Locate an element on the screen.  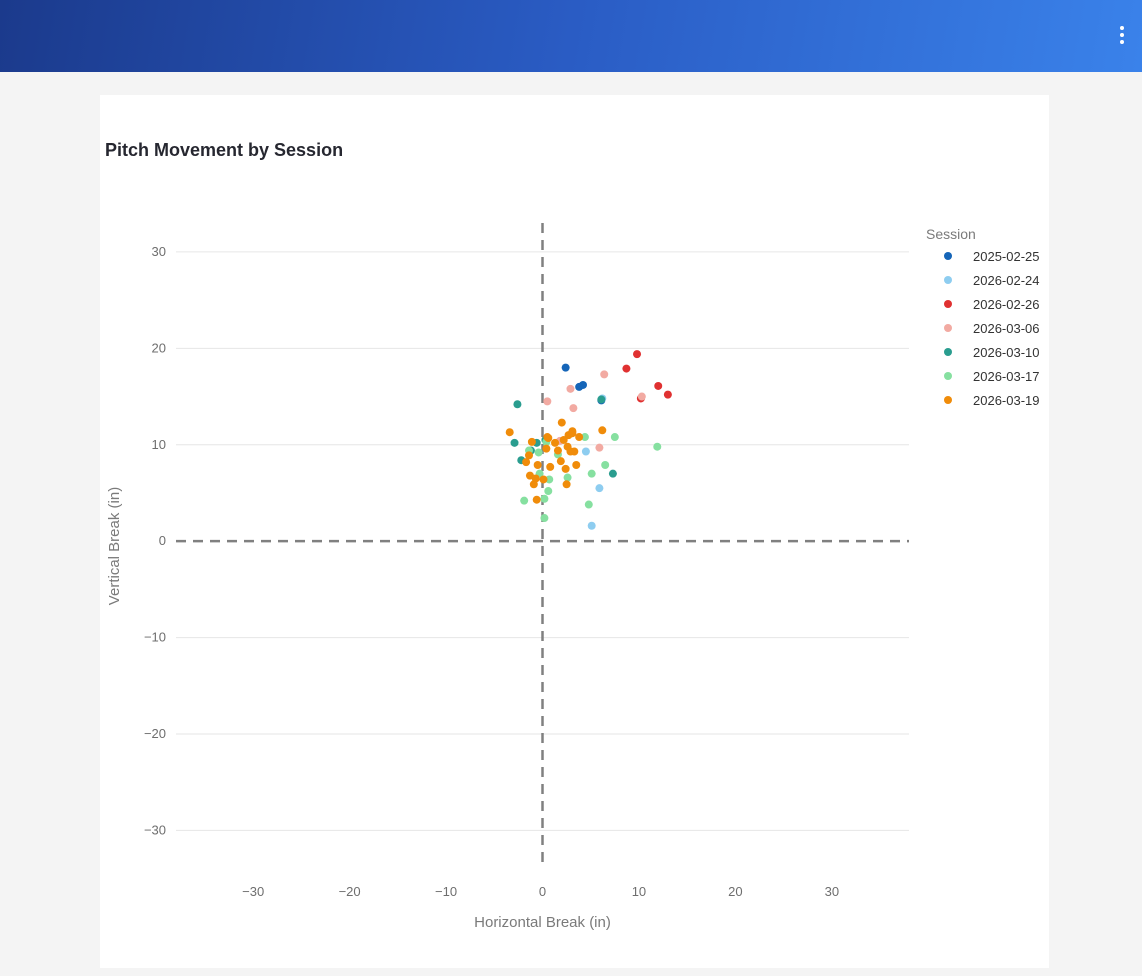
legend-title: Session is located at coordinates (951, 234).